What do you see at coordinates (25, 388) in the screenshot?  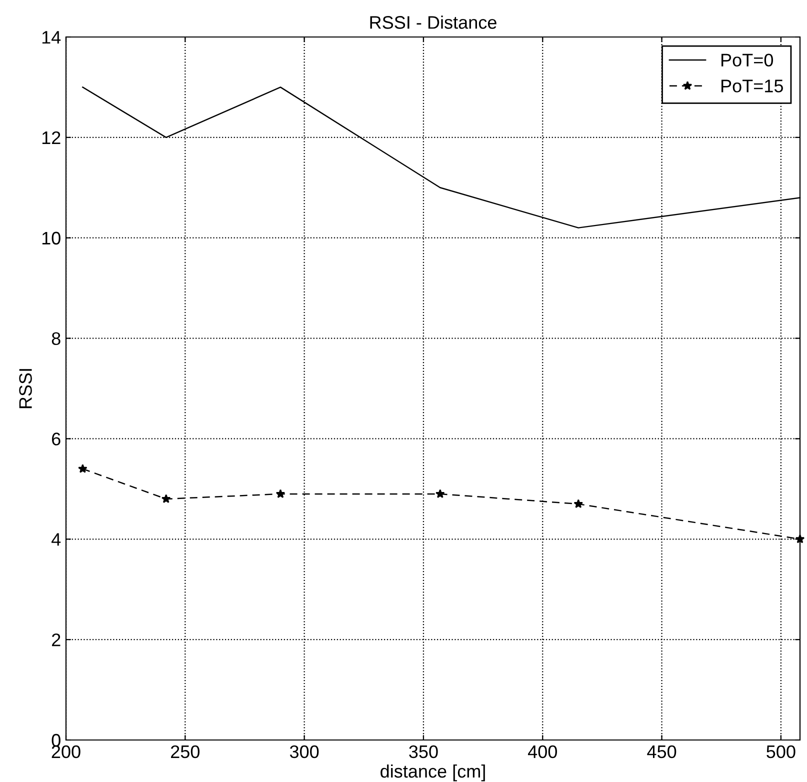 I see `y-axis-title: RSSI` at bounding box center [25, 388].